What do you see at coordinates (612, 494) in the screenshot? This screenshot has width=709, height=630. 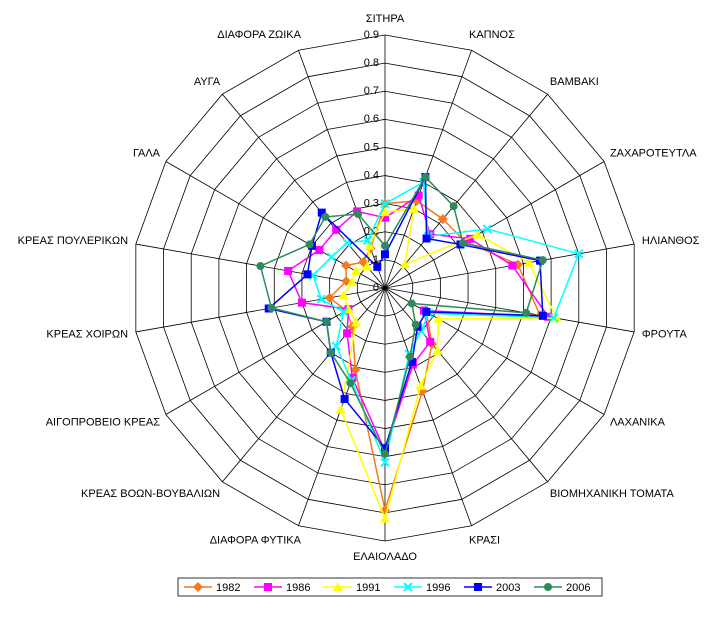 I see `category-label: ΒΙΟΜΗΧΑΝΙΚΗ ΤΟΜΑΤΑ` at bounding box center [612, 494].